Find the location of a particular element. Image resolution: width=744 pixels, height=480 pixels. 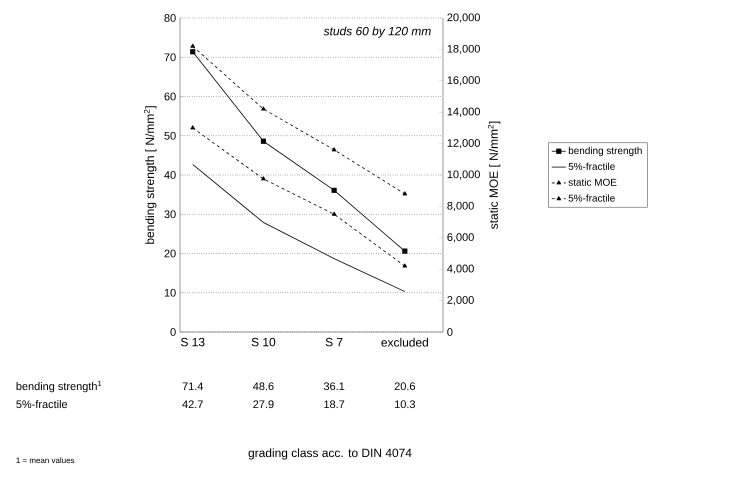

y2-tick-label: 16,000 is located at coordinates (464, 81).